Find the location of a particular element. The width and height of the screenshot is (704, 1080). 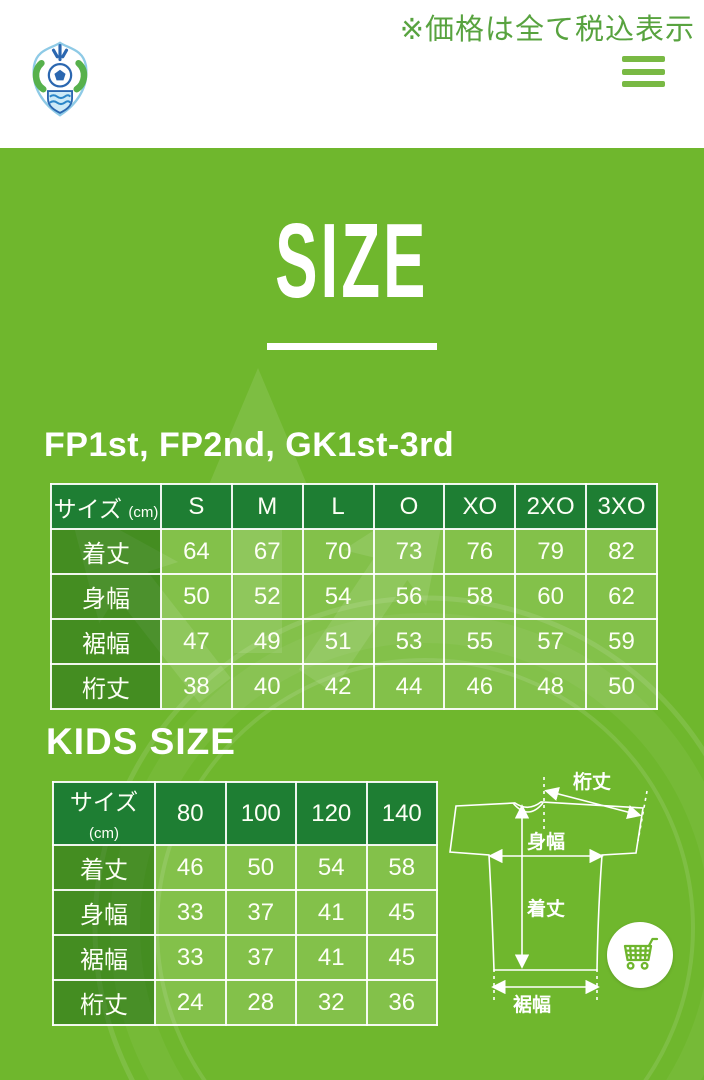

body-width-label: 身幅 is located at coordinates (546, 841).